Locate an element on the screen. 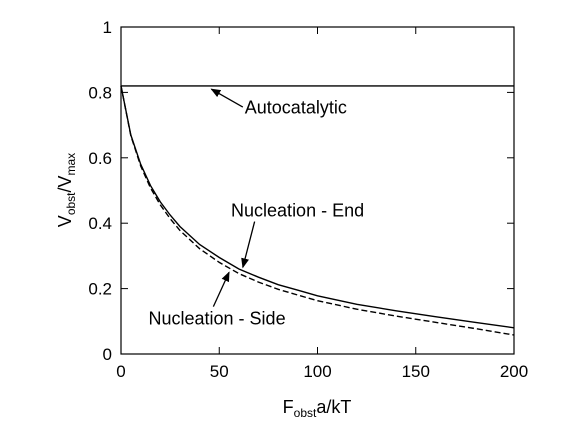  y-tick-label: 0.8 is located at coordinates (100, 92).